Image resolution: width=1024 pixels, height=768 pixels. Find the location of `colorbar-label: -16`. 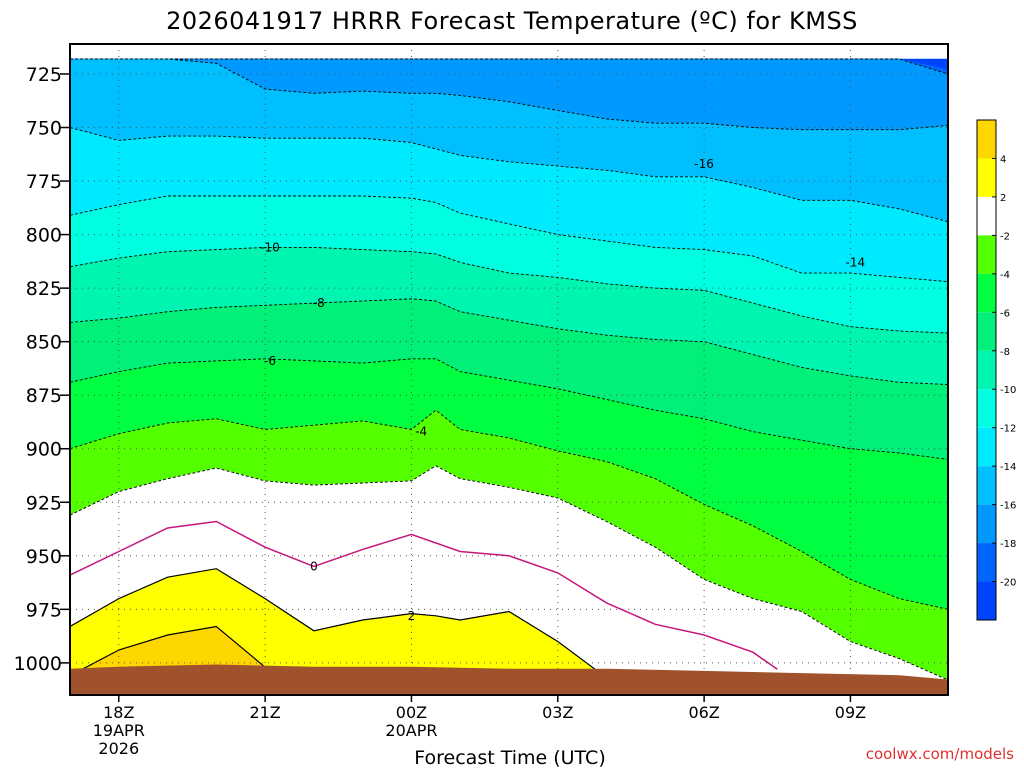

colorbar-label: -16 is located at coordinates (1008, 506).